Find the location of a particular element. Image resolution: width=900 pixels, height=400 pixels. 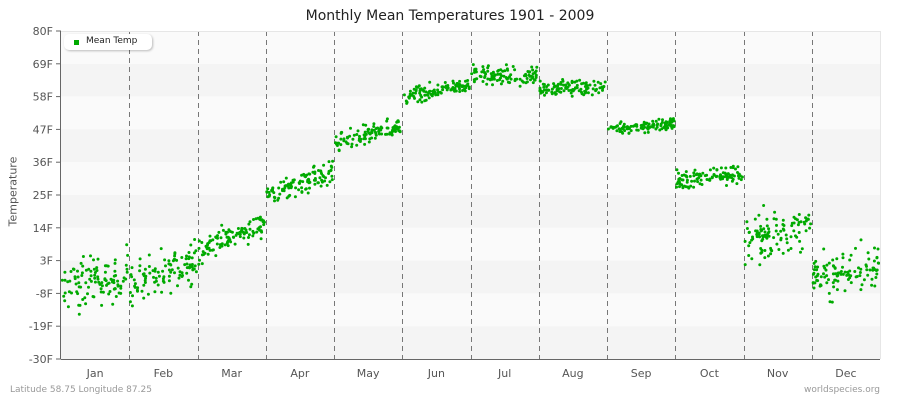

location-caption: Latitude 58.75 Longitude 87.25 is located at coordinates (81, 390).